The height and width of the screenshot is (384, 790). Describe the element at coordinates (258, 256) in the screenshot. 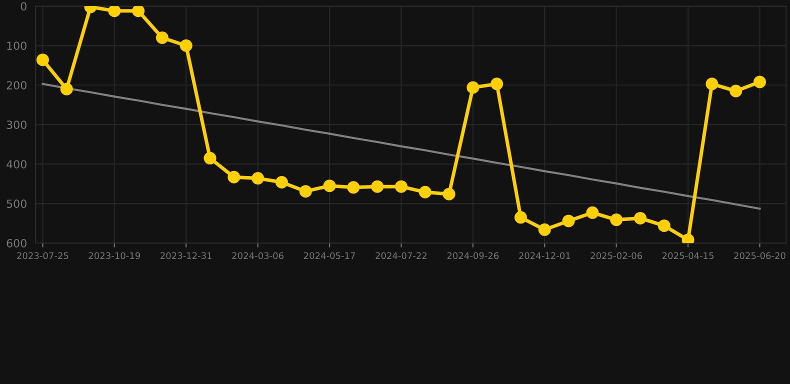

I see `x-tick-label: 2024-03-06` at that location.